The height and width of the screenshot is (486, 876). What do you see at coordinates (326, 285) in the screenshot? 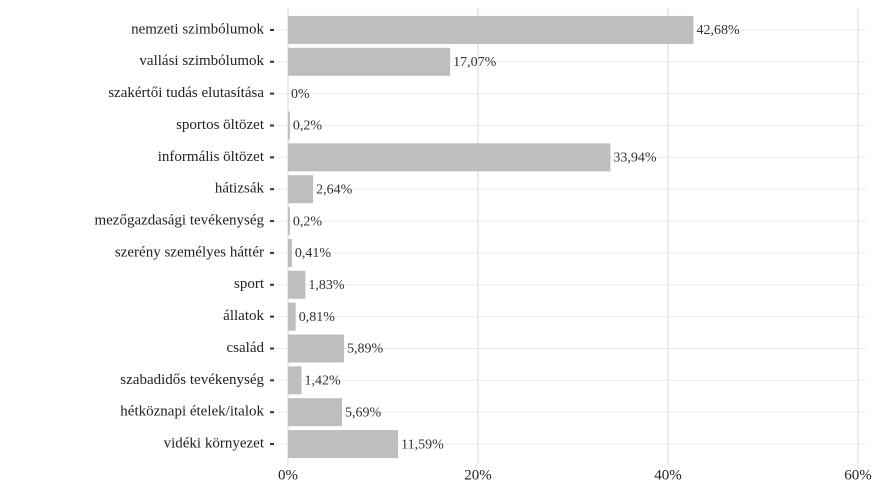
I see `value-label: 1,83%` at bounding box center [326, 285].